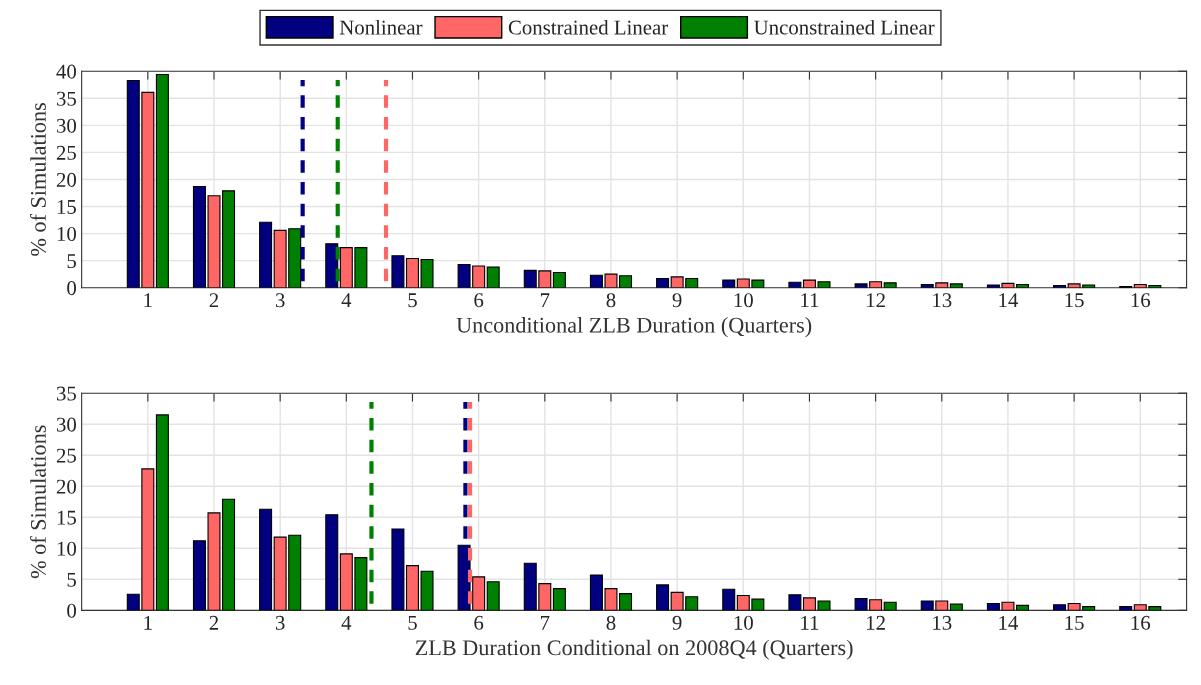 The image size is (1201, 685). Describe the element at coordinates (66, 71) in the screenshot. I see `y-tick-label: 40` at that location.